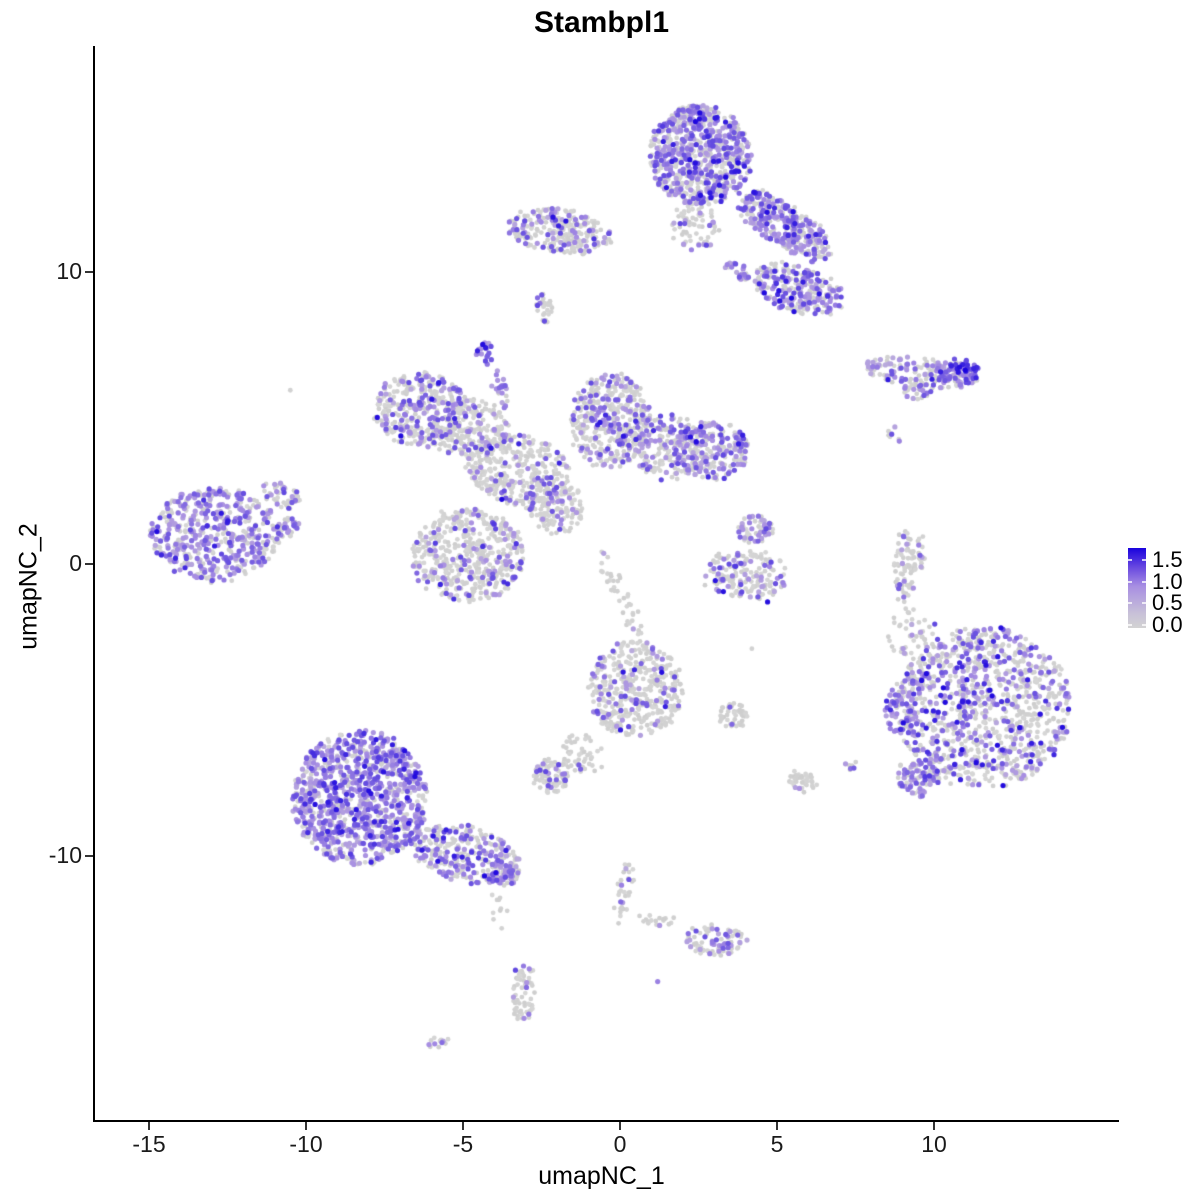  I want to click on x-axis-title: umapNC_1, so click(601, 1176).